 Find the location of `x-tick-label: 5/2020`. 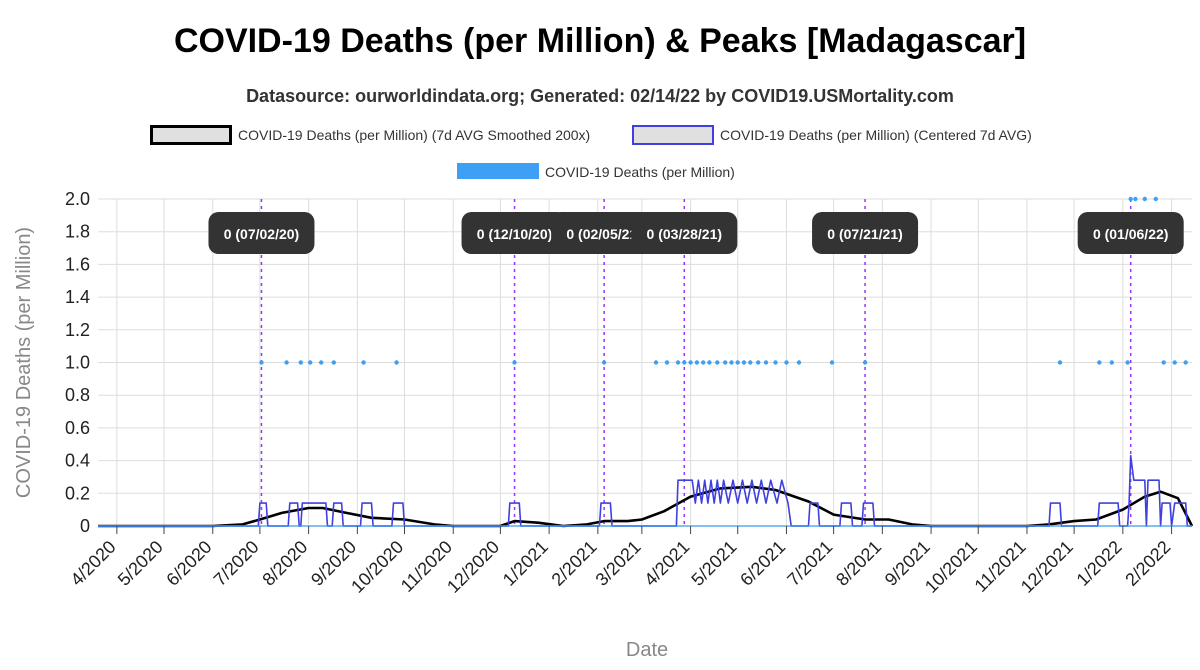

x-tick-label: 5/2020 is located at coordinates (140, 563).